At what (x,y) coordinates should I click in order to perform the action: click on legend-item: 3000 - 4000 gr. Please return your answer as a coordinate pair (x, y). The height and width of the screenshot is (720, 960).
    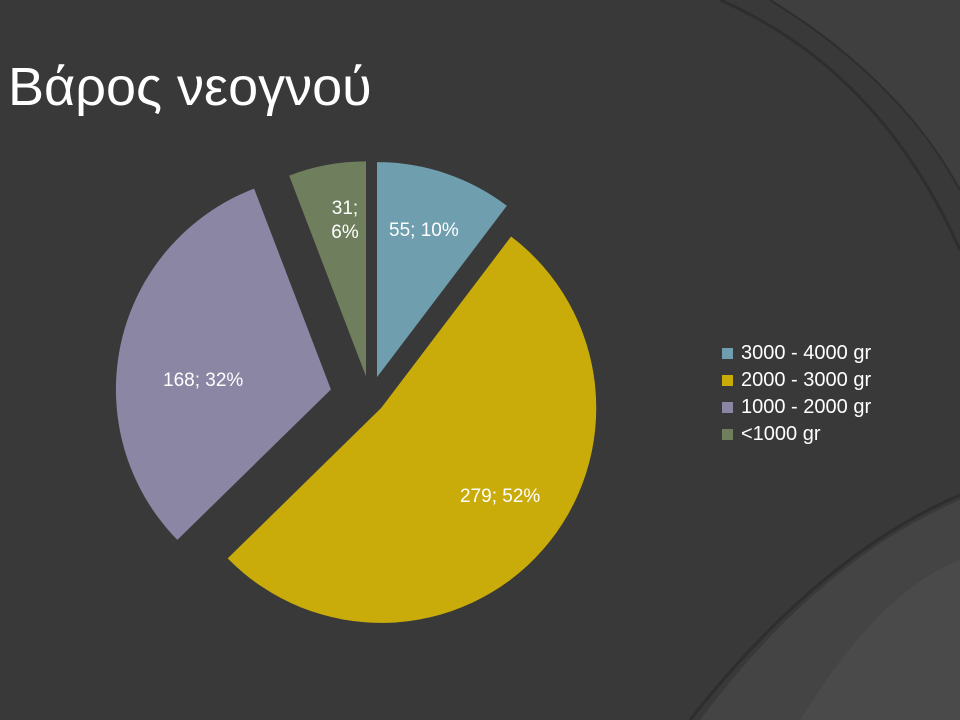
    Looking at the image, I should click on (796, 353).